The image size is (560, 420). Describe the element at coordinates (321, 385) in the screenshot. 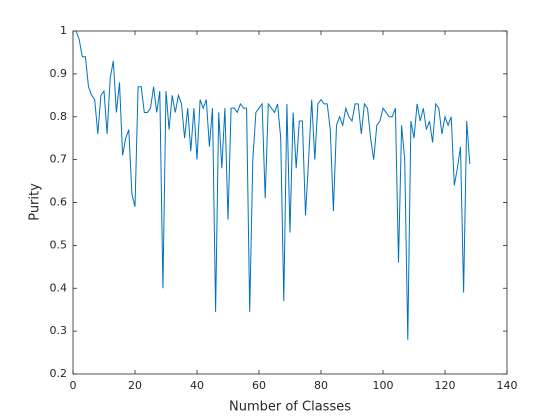

I see `x-tick-label: 80` at that location.